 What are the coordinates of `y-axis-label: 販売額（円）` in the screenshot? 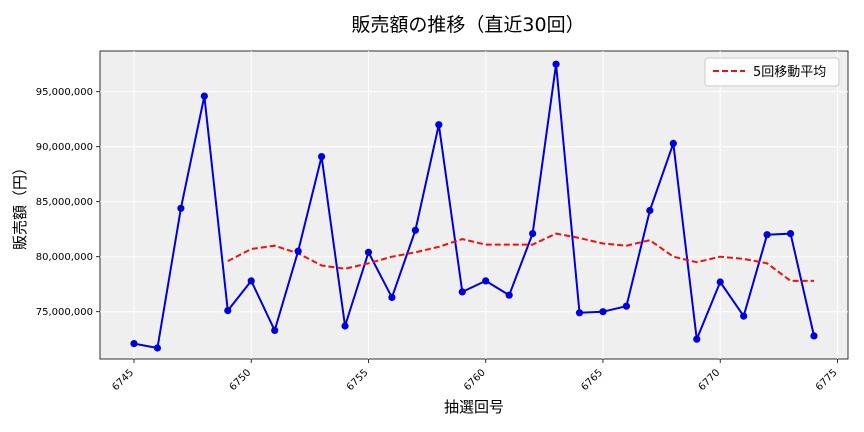 It's located at (20, 205).